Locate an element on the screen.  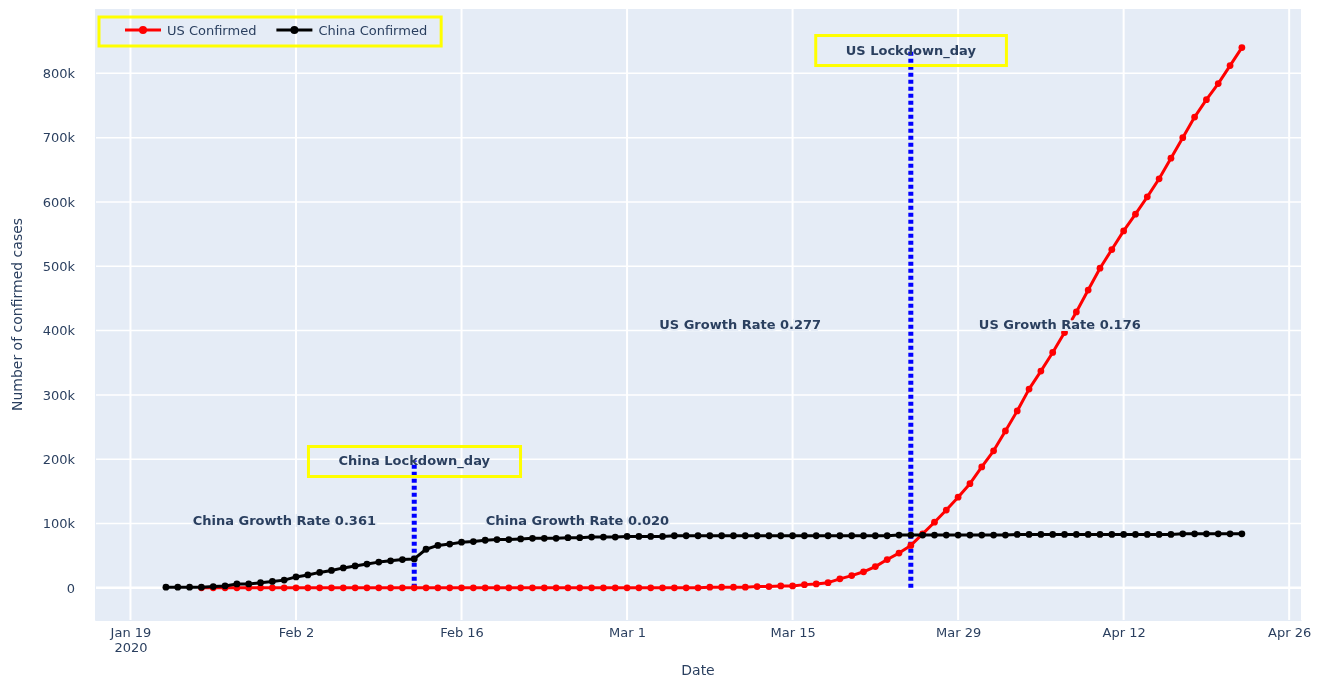
x-tick-label: Jan 19 2020 is located at coordinates (130, 640).